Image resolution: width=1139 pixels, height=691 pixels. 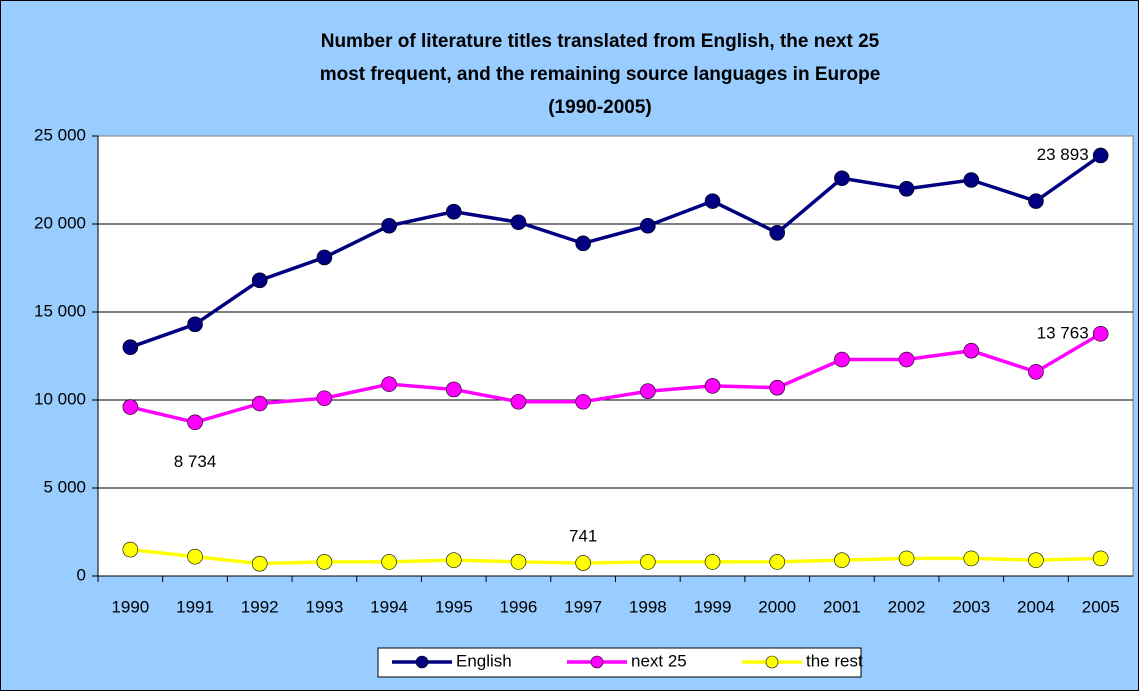 What do you see at coordinates (834, 660) in the screenshot?
I see `legend-label: the rest` at bounding box center [834, 660].